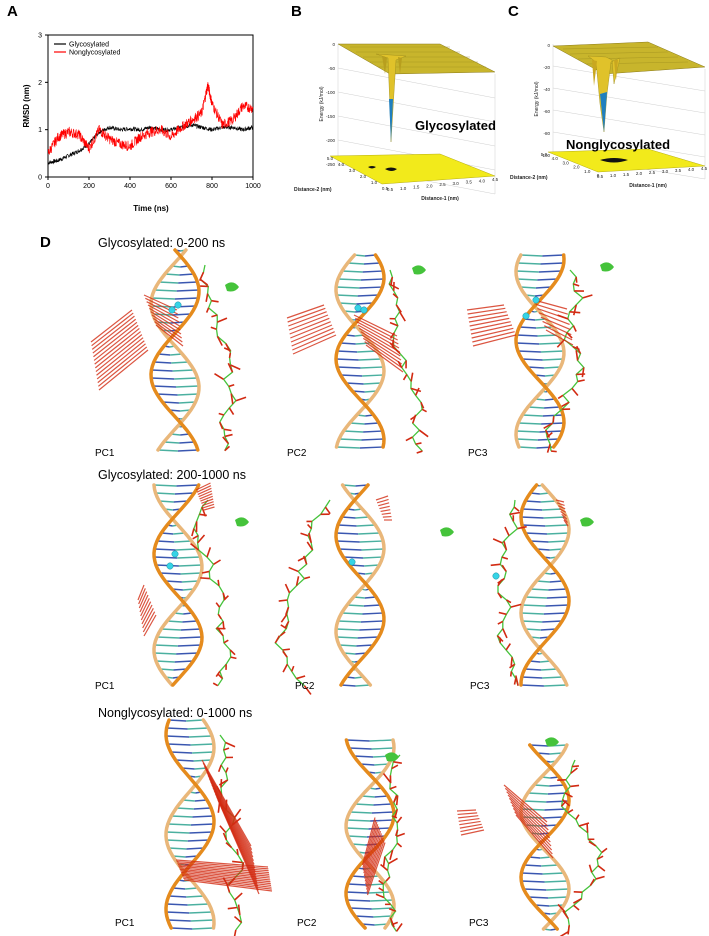  I want to click on x-tick-label: 0.5, so click(390, 189).